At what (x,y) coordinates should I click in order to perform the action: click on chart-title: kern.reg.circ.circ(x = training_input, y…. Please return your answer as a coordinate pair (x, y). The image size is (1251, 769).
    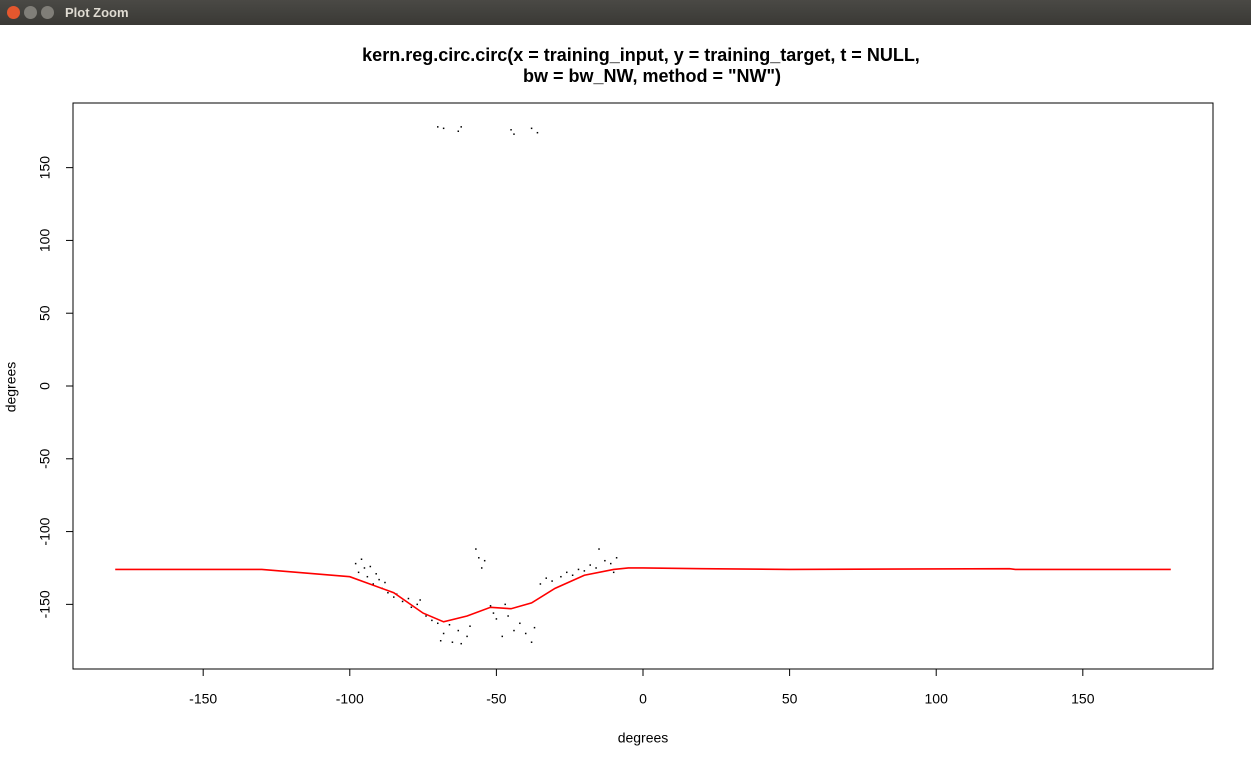
    Looking at the image, I should click on (641, 55).